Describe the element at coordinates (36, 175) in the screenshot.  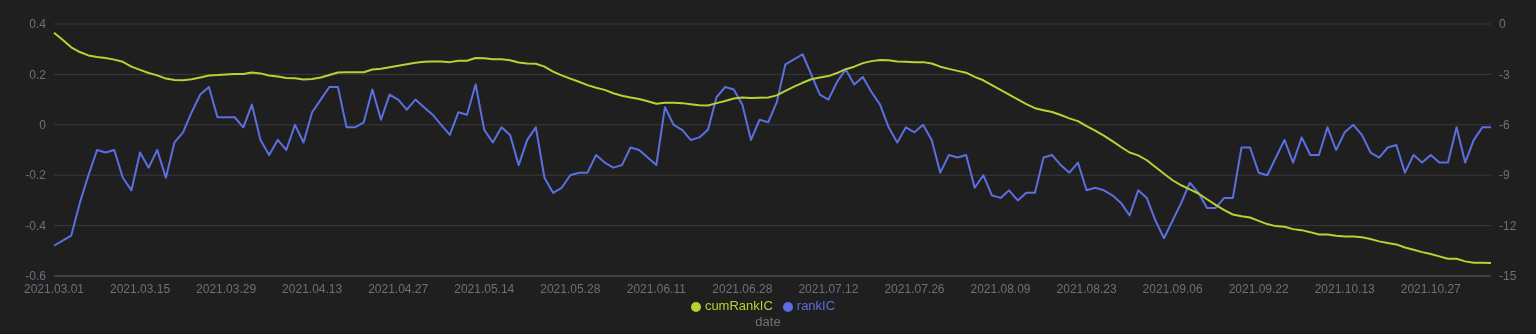
I see `y-tick-label: -0.2` at that location.